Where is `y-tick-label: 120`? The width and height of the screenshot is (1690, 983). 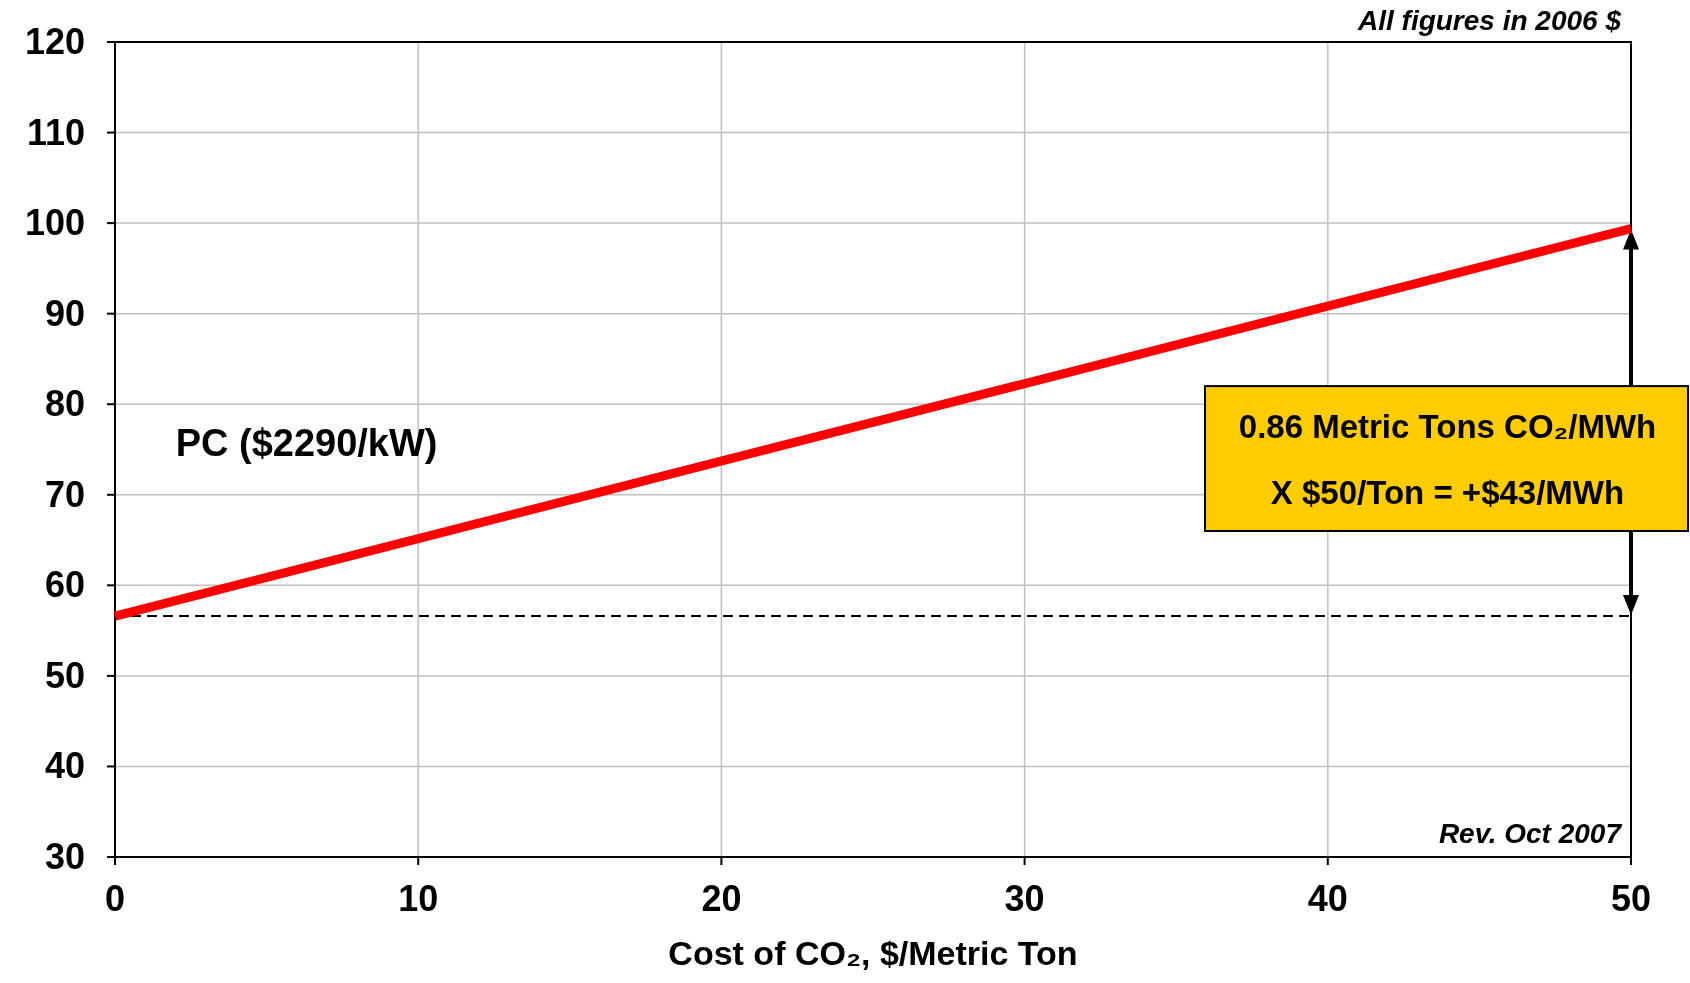
y-tick-label: 120 is located at coordinates (54, 41).